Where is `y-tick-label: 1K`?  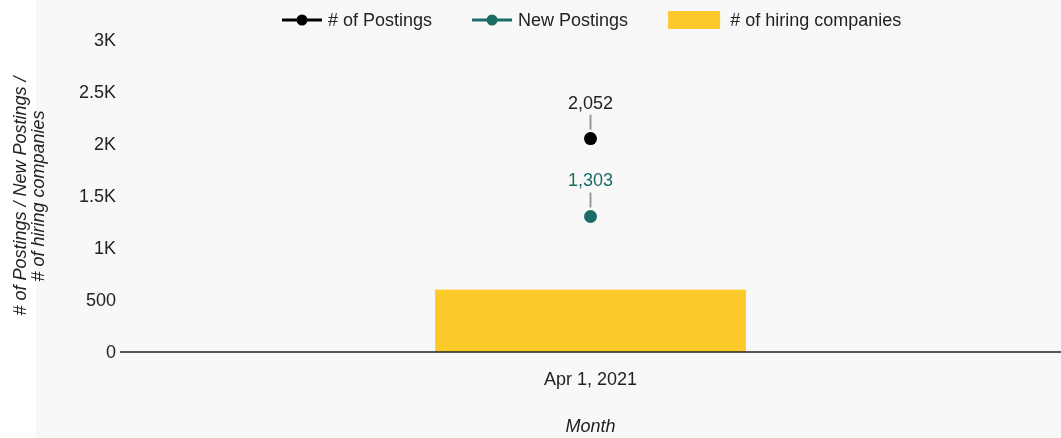 y-tick-label: 1K is located at coordinates (104, 248).